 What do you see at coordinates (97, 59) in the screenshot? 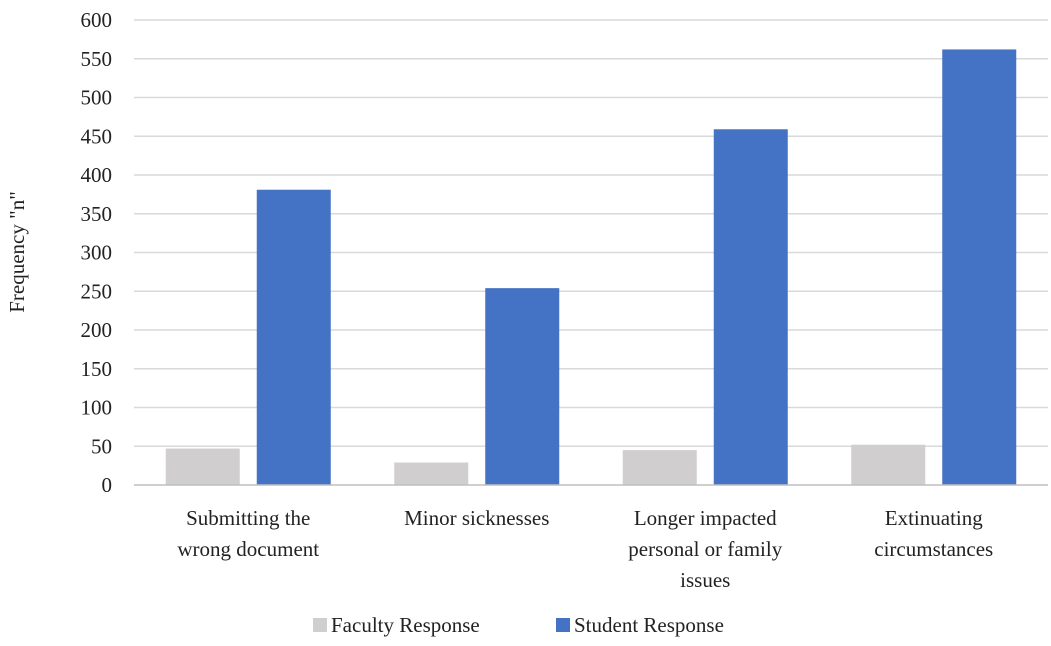
I see `y-tick-label: 550` at bounding box center [97, 59].